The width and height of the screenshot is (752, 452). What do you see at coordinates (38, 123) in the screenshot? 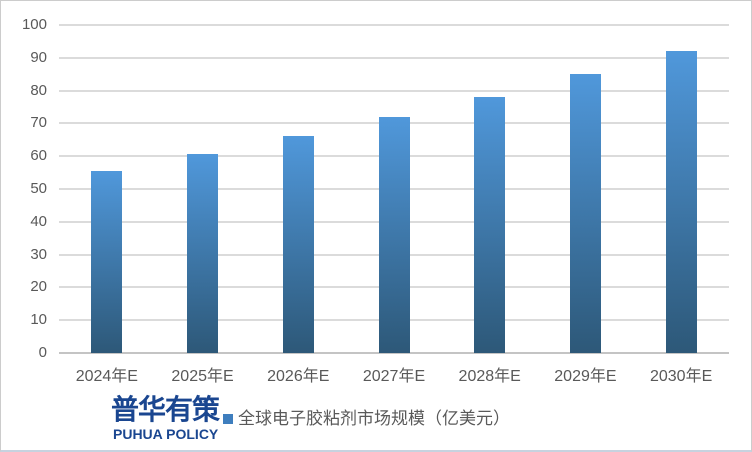
I see `y-tick-label: 70` at bounding box center [38, 123].